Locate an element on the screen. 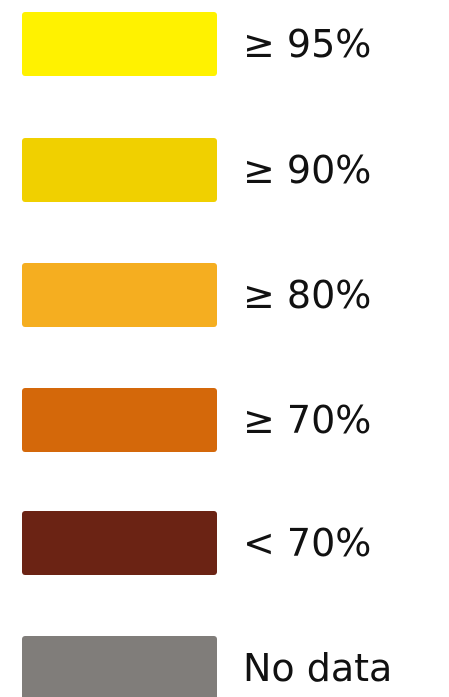  legend-item: ≥ 70% is located at coordinates (224, 420).